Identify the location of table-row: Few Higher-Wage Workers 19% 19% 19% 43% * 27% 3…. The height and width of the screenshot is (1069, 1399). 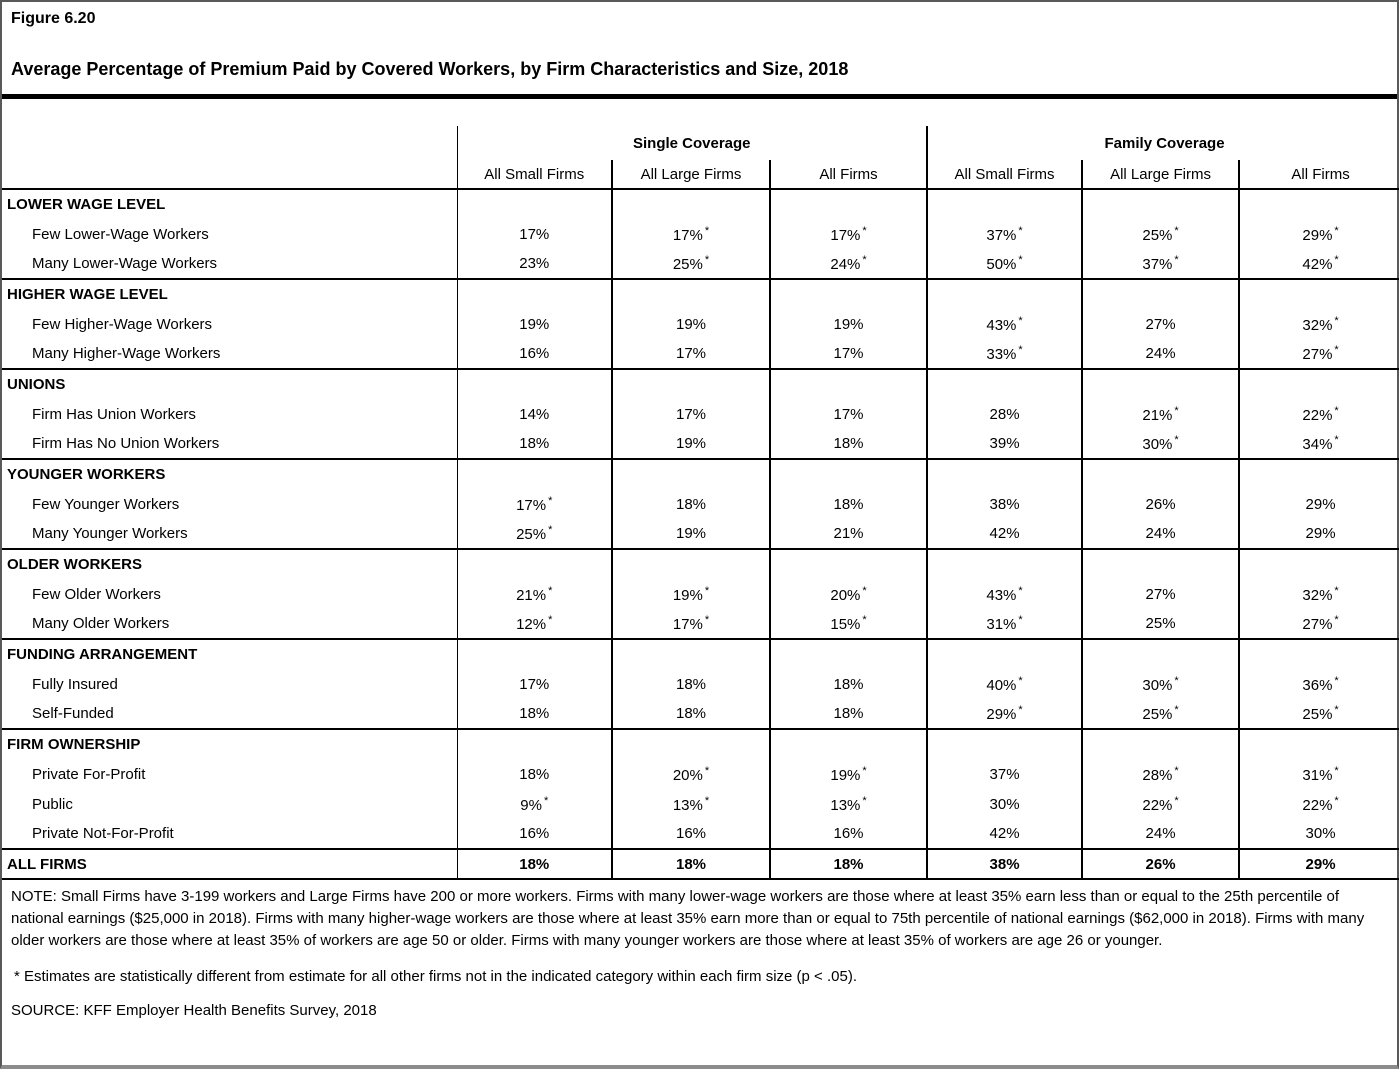
(700, 324).